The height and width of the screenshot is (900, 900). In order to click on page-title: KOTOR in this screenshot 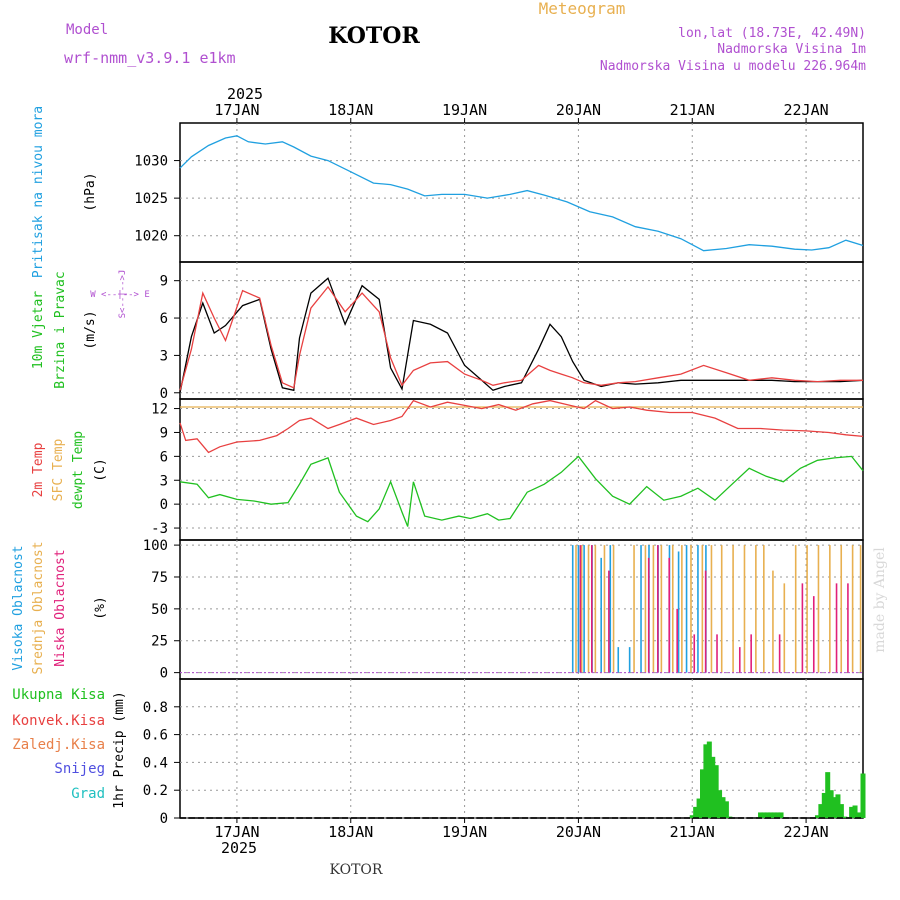, I will do `click(374, 36)`.